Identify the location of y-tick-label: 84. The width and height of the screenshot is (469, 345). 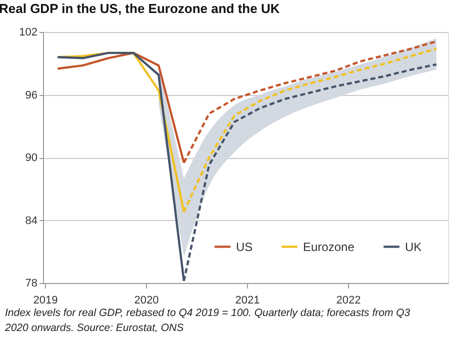
(31, 220).